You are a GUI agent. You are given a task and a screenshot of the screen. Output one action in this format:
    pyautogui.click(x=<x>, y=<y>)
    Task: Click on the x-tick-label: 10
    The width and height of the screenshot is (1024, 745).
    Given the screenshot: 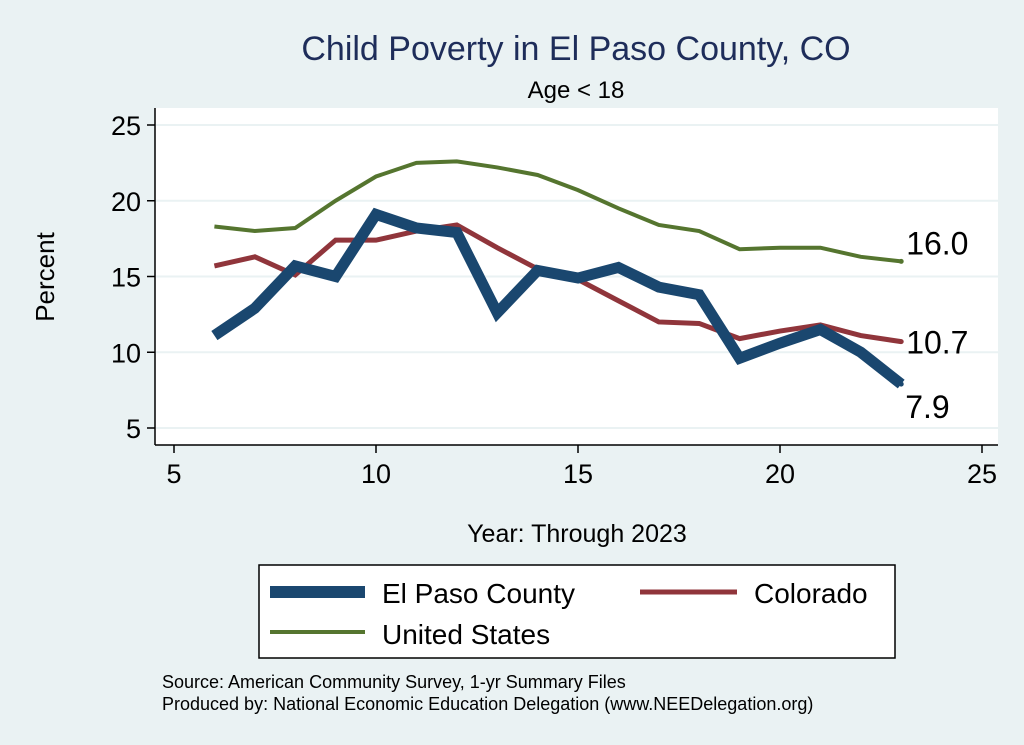 What is the action you would take?
    pyautogui.click(x=376, y=474)
    